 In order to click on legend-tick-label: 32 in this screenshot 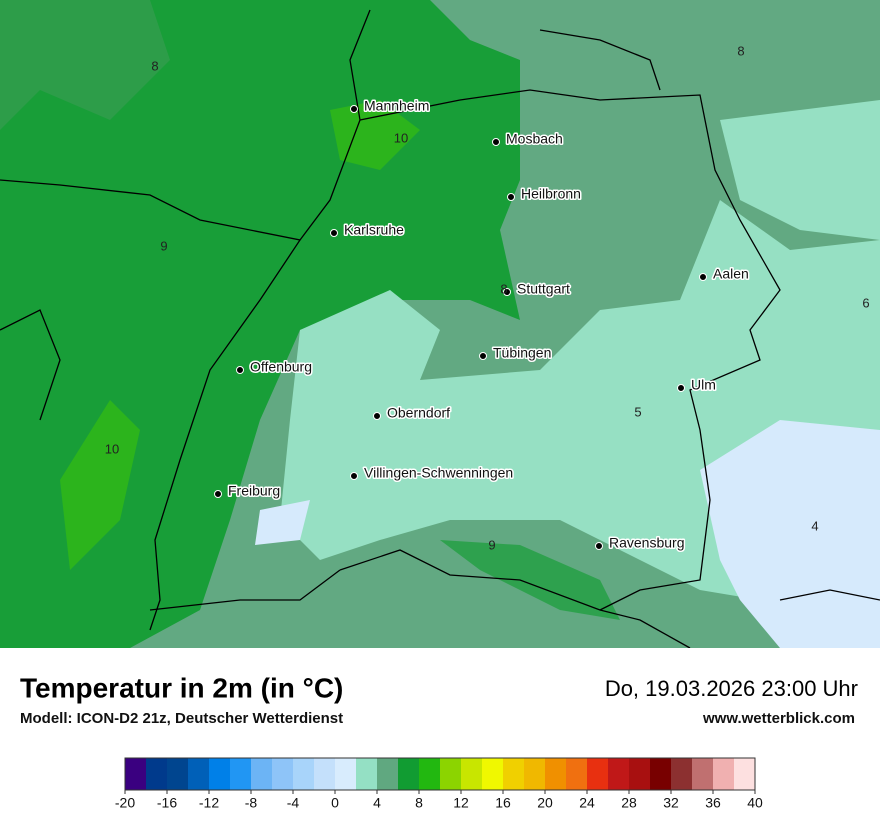, I will do `click(671, 803)`.